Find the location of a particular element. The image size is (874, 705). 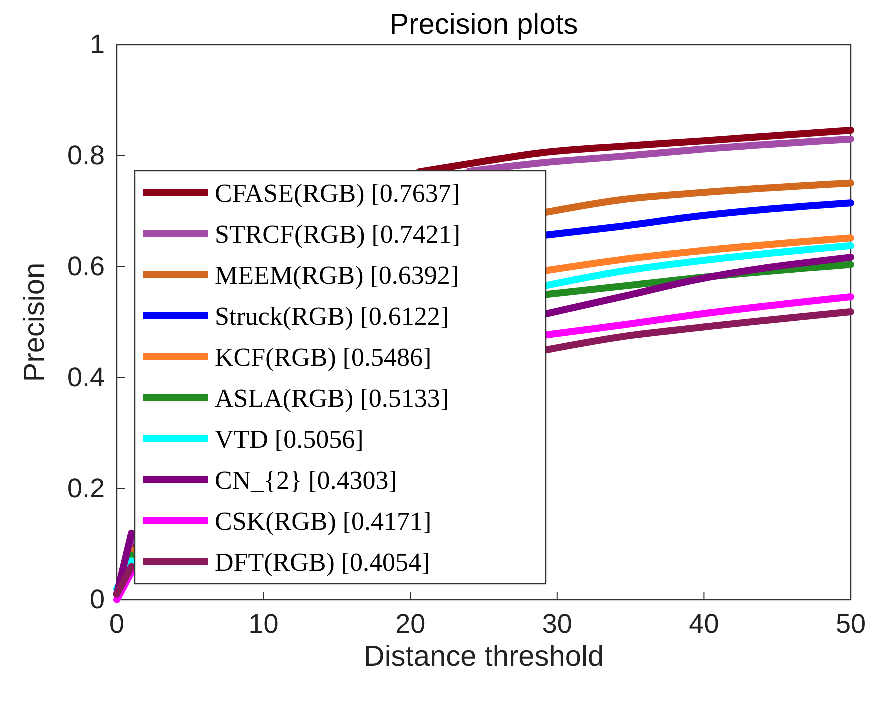

legend-label: DFT(RGB) [0.4054] is located at coordinates (322, 562).